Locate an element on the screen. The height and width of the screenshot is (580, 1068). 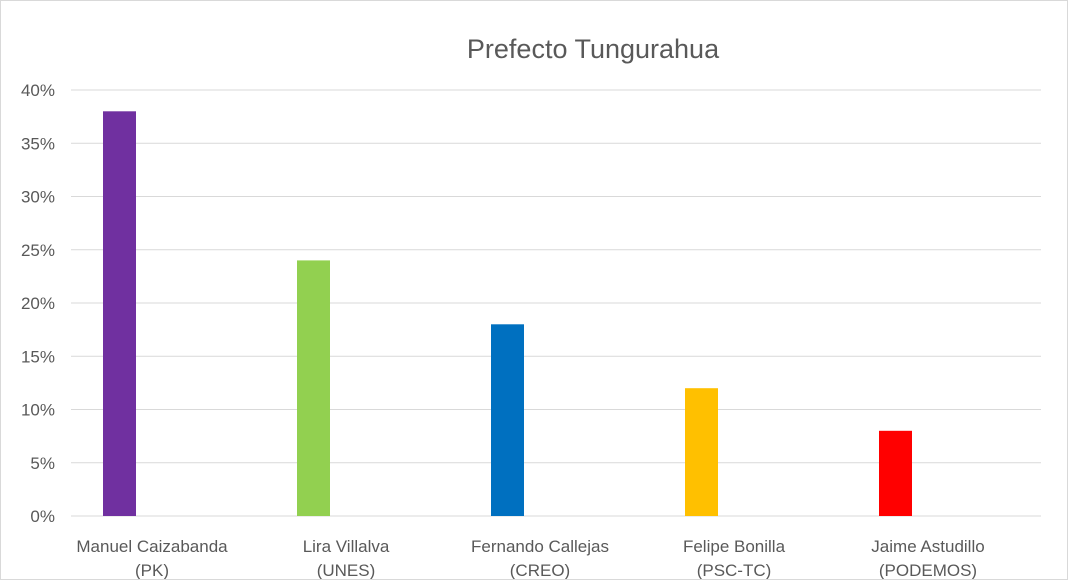
y-tick-label: 20% is located at coordinates (38, 303).